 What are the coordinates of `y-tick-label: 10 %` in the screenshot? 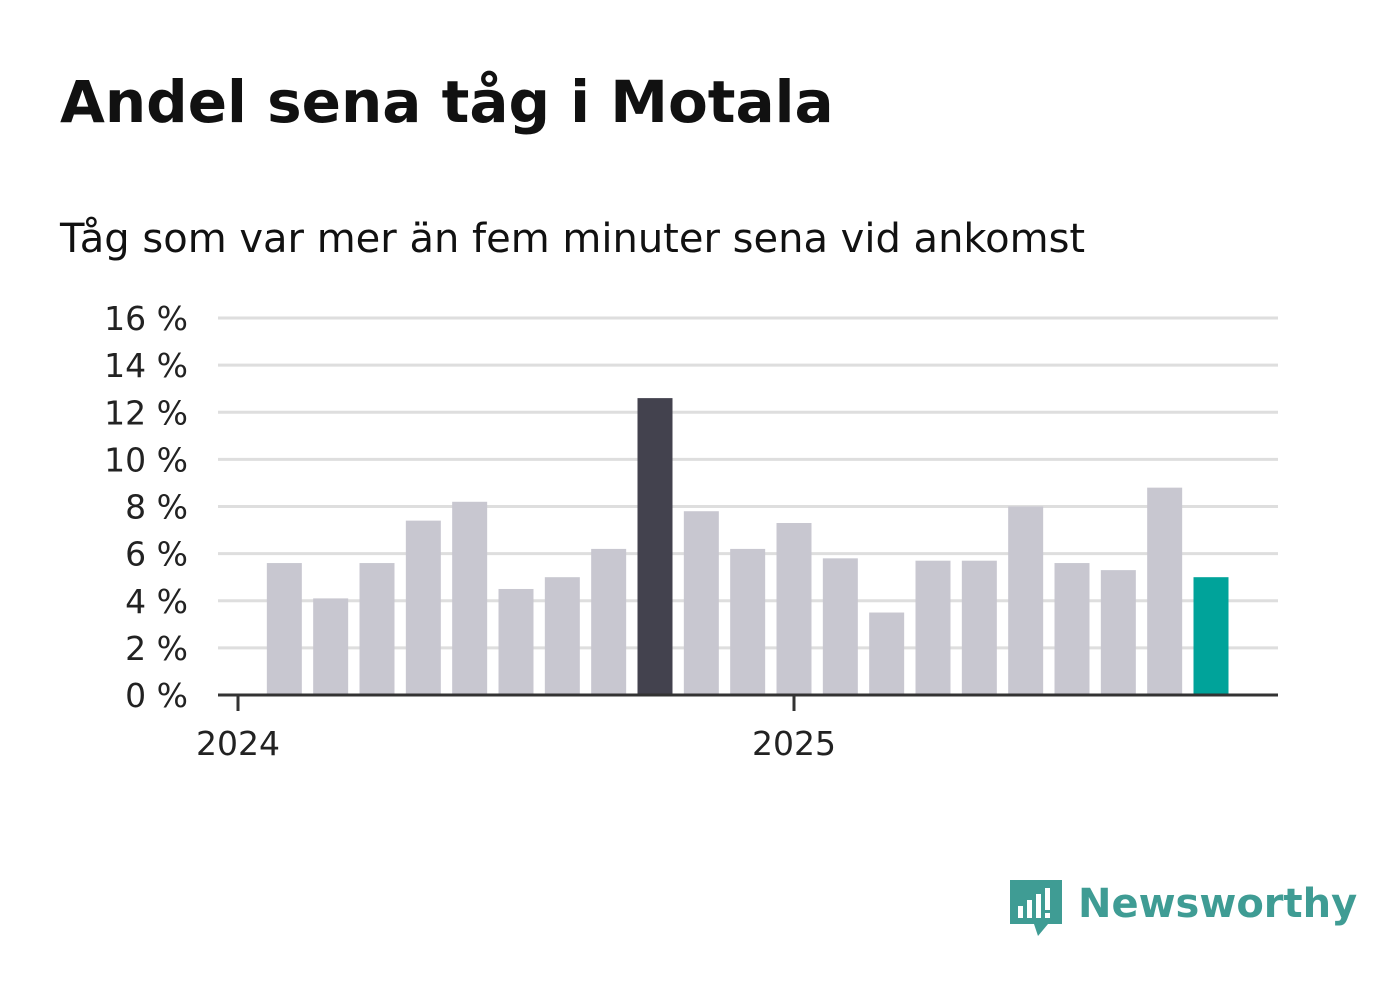 It's located at (146, 459).